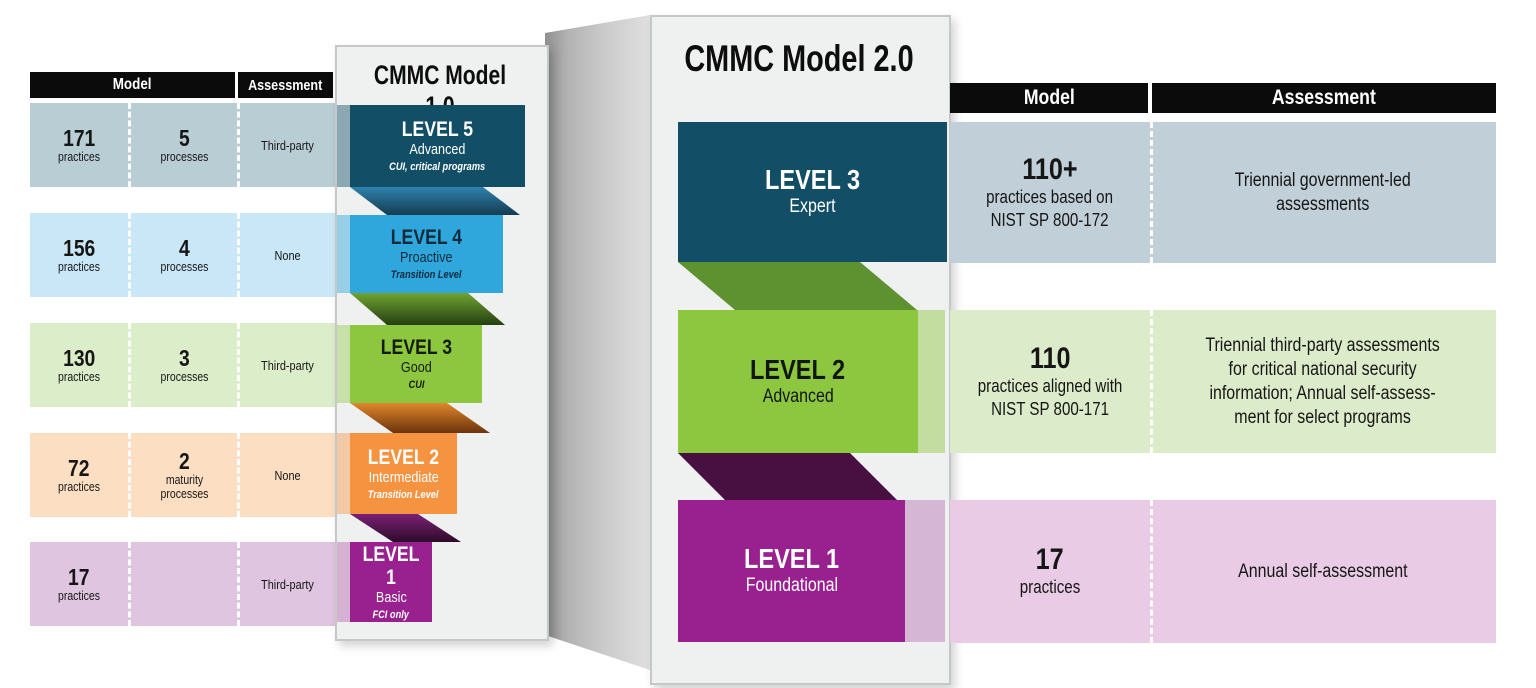  What do you see at coordinates (437, 129) in the screenshot?
I see `level-name: LEVEL 5` at bounding box center [437, 129].